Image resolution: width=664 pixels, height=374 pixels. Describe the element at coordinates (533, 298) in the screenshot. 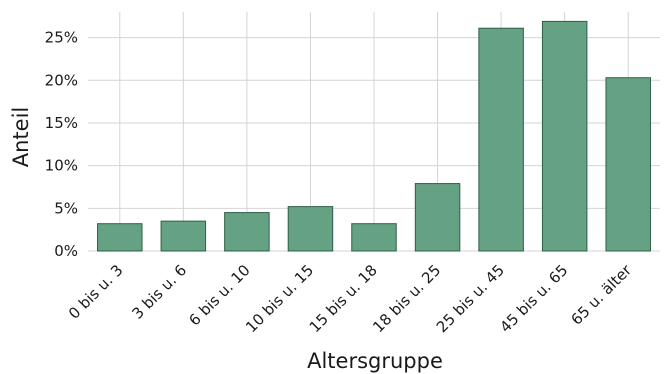

I see `x-tick-label: 45 bis u. 65` at that location.